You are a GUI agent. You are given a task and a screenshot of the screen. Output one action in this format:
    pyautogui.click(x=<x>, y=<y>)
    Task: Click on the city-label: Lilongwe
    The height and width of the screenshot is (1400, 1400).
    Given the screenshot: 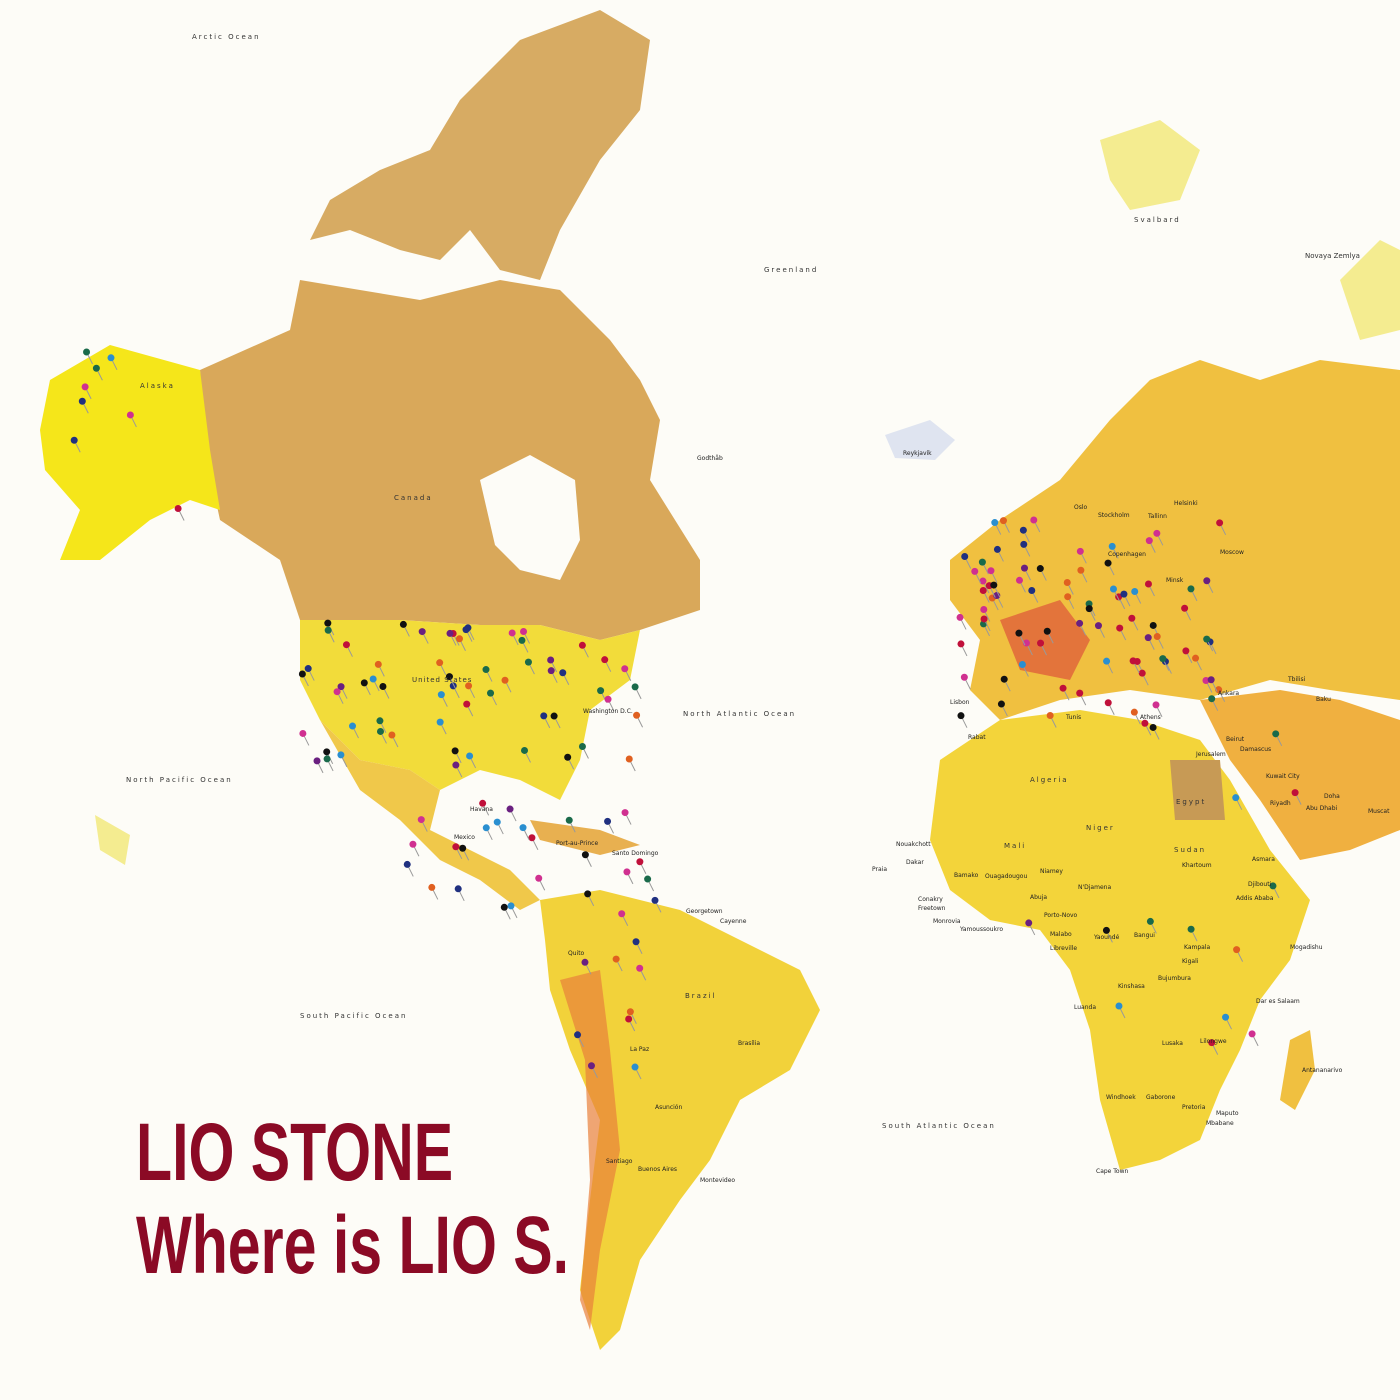 What is the action you would take?
    pyautogui.click(x=1213, y=1041)
    